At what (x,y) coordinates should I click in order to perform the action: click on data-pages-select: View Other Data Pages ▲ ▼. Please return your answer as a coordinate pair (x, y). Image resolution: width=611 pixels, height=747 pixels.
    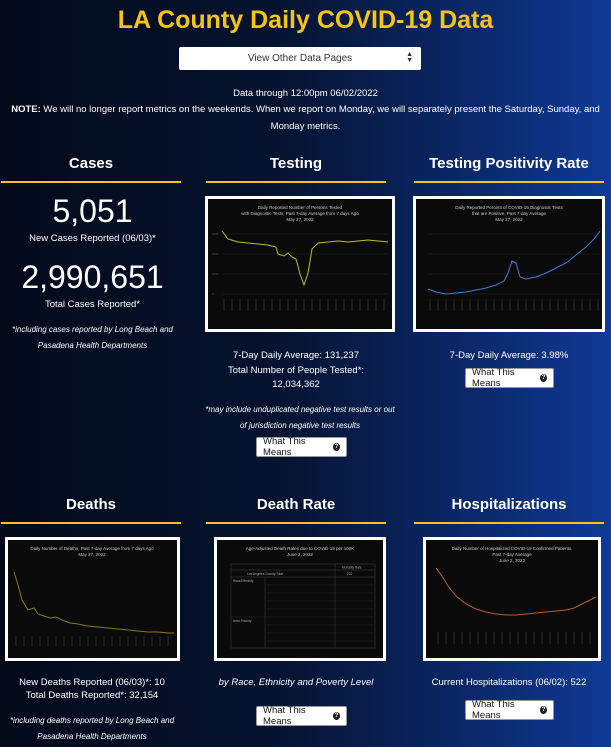
    Looking at the image, I should click on (300, 58).